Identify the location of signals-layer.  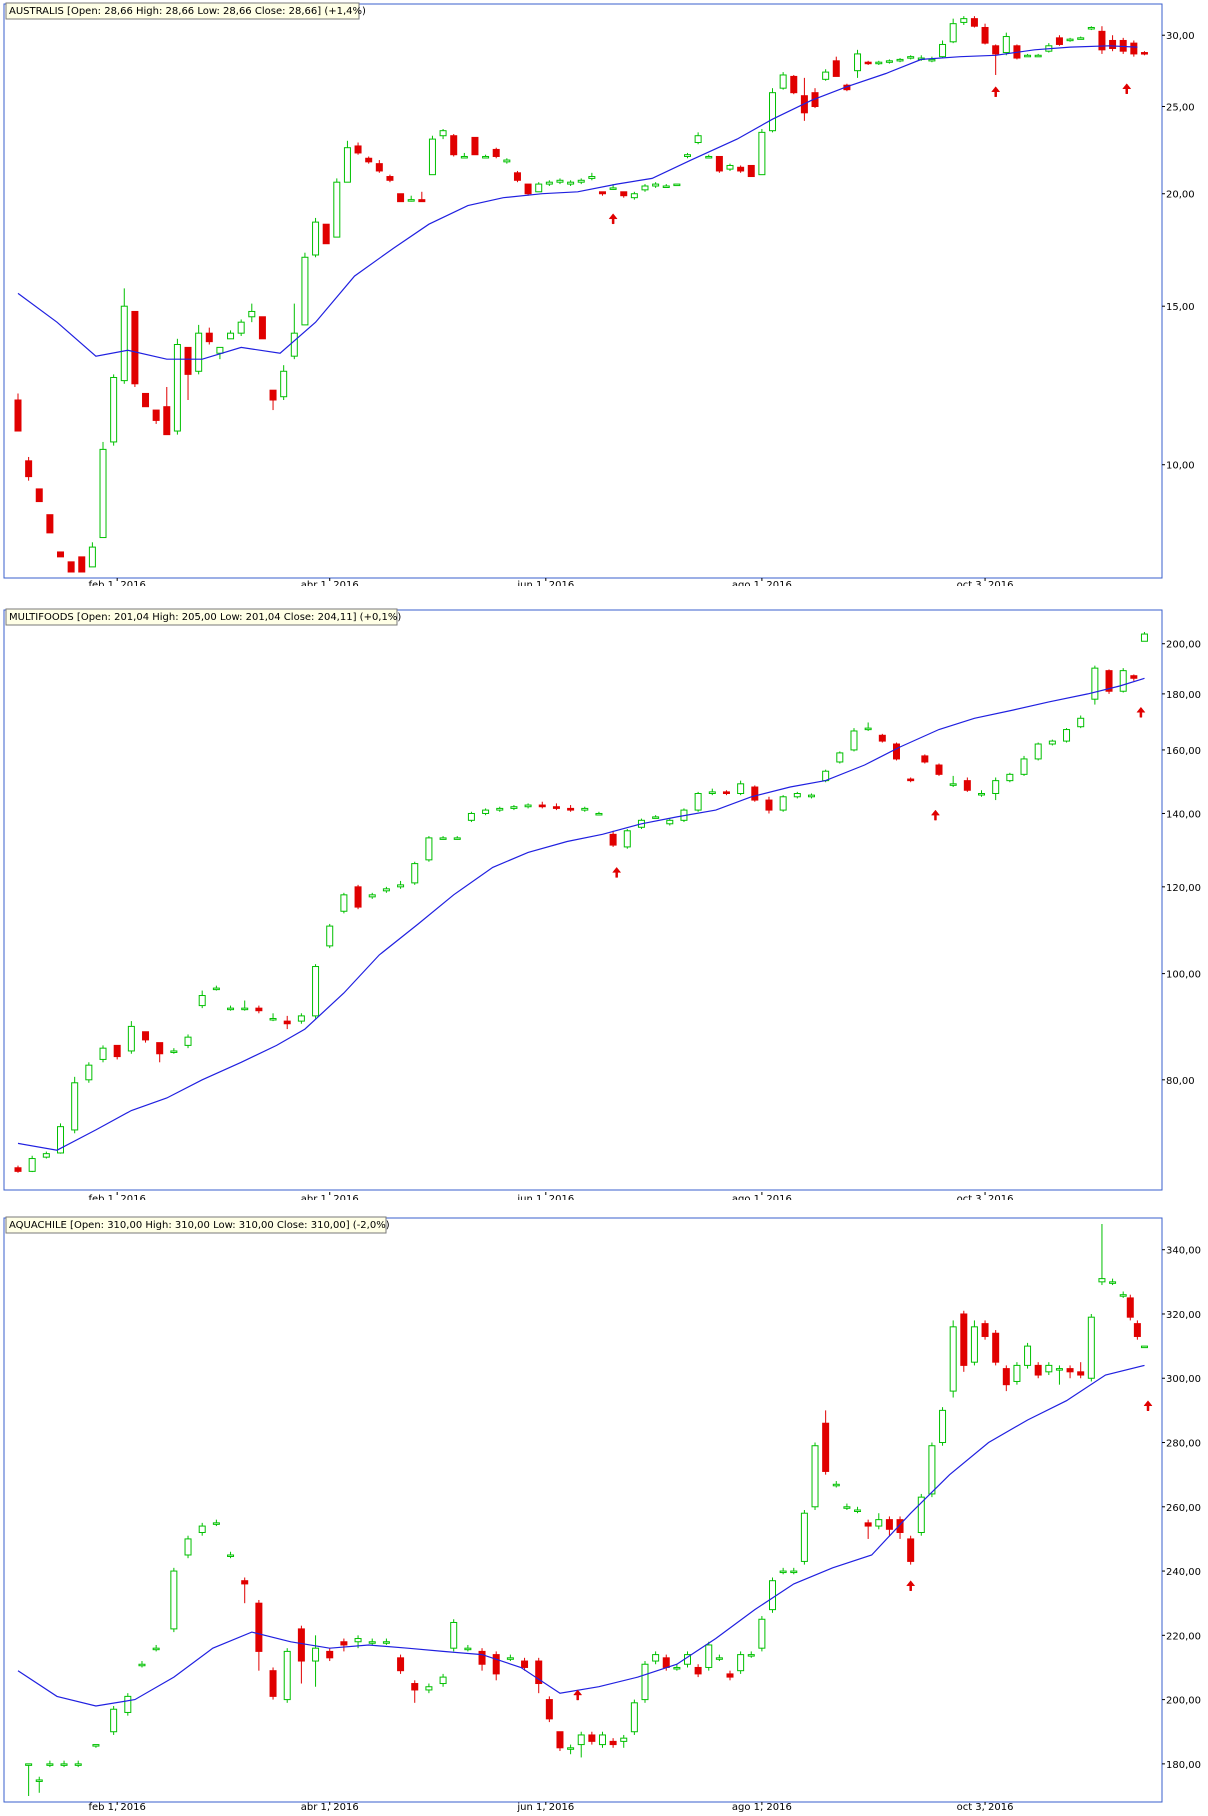
(863, 1550).